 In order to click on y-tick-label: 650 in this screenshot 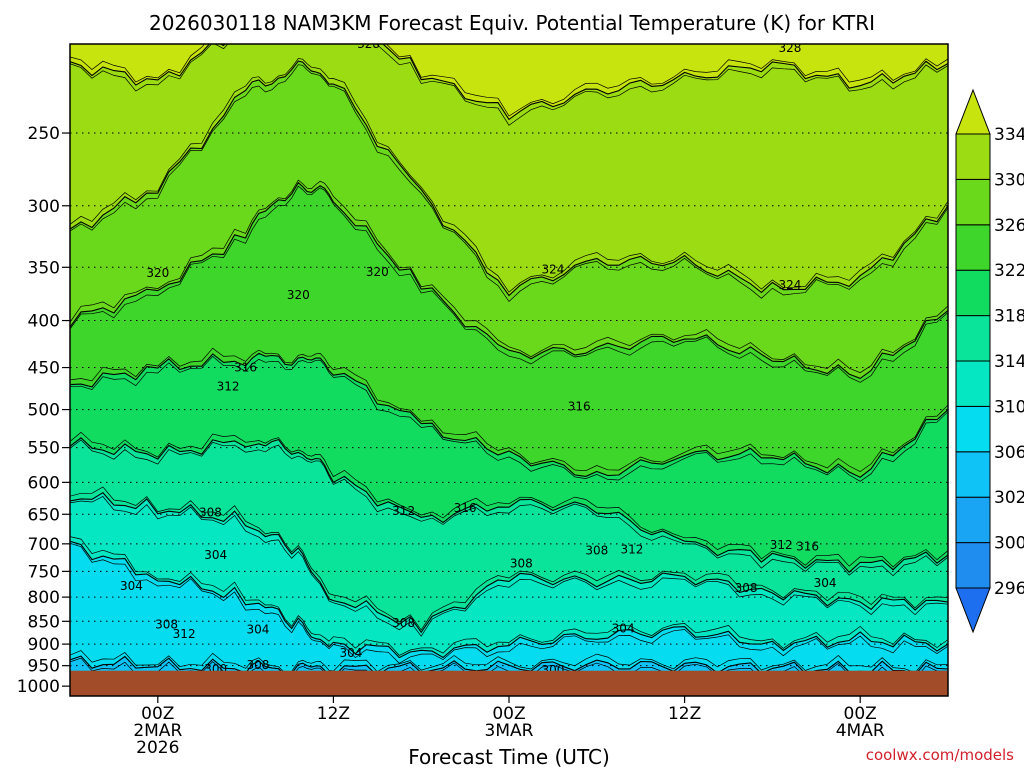, I will do `click(44, 515)`.